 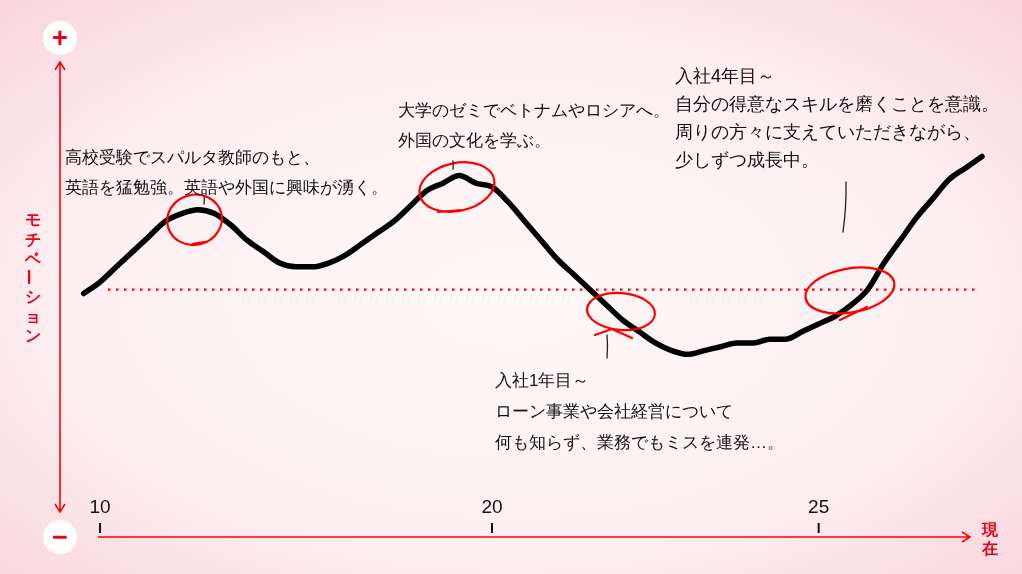 I want to click on x-tick-label: 25, so click(x=819, y=506).